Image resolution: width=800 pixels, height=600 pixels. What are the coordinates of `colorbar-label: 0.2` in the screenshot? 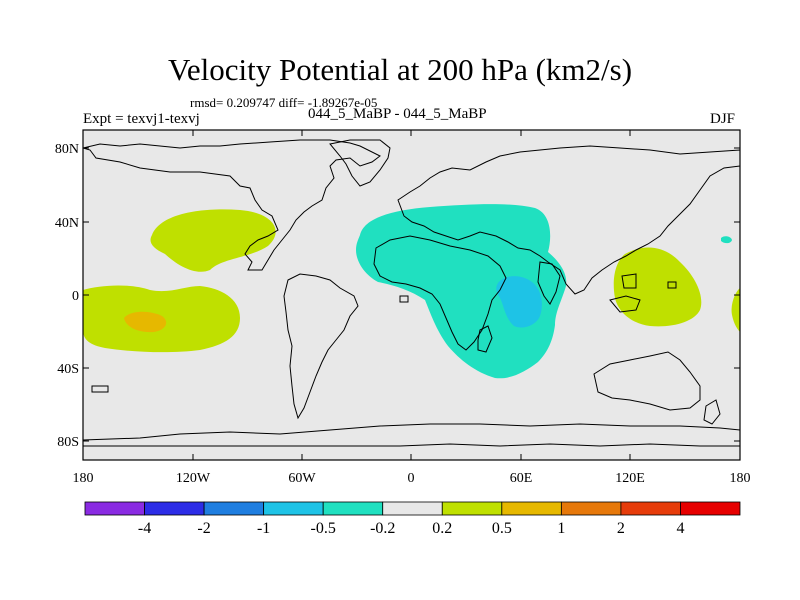 It's located at (442, 528).